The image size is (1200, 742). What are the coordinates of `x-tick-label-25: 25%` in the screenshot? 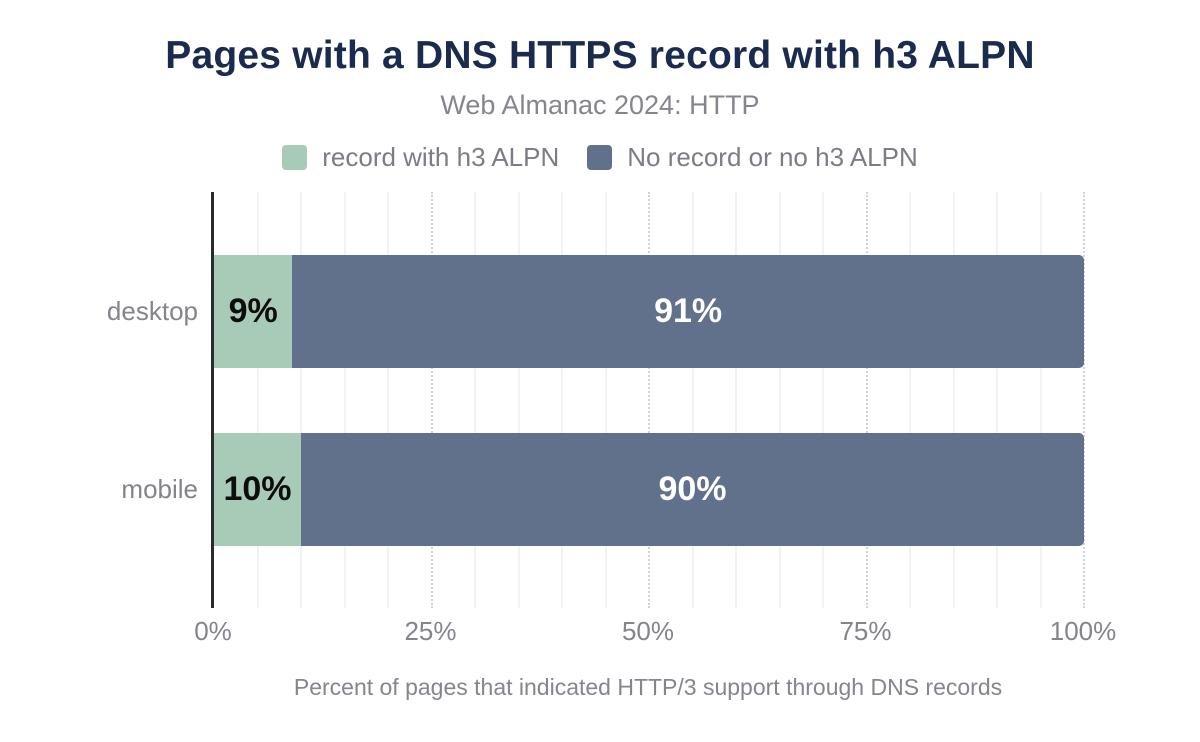 It's located at (430, 631).